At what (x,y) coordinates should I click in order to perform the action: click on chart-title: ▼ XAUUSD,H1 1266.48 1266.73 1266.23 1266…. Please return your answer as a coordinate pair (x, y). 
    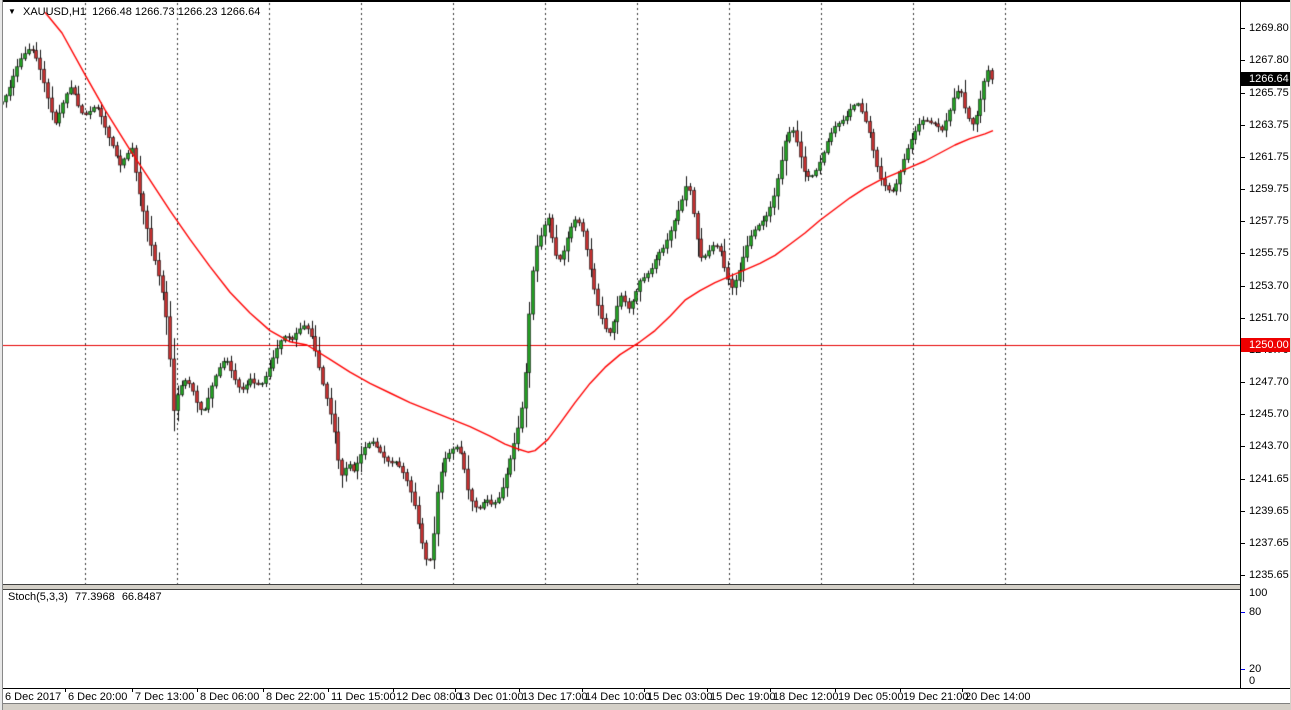
    Looking at the image, I should click on (134, 12).